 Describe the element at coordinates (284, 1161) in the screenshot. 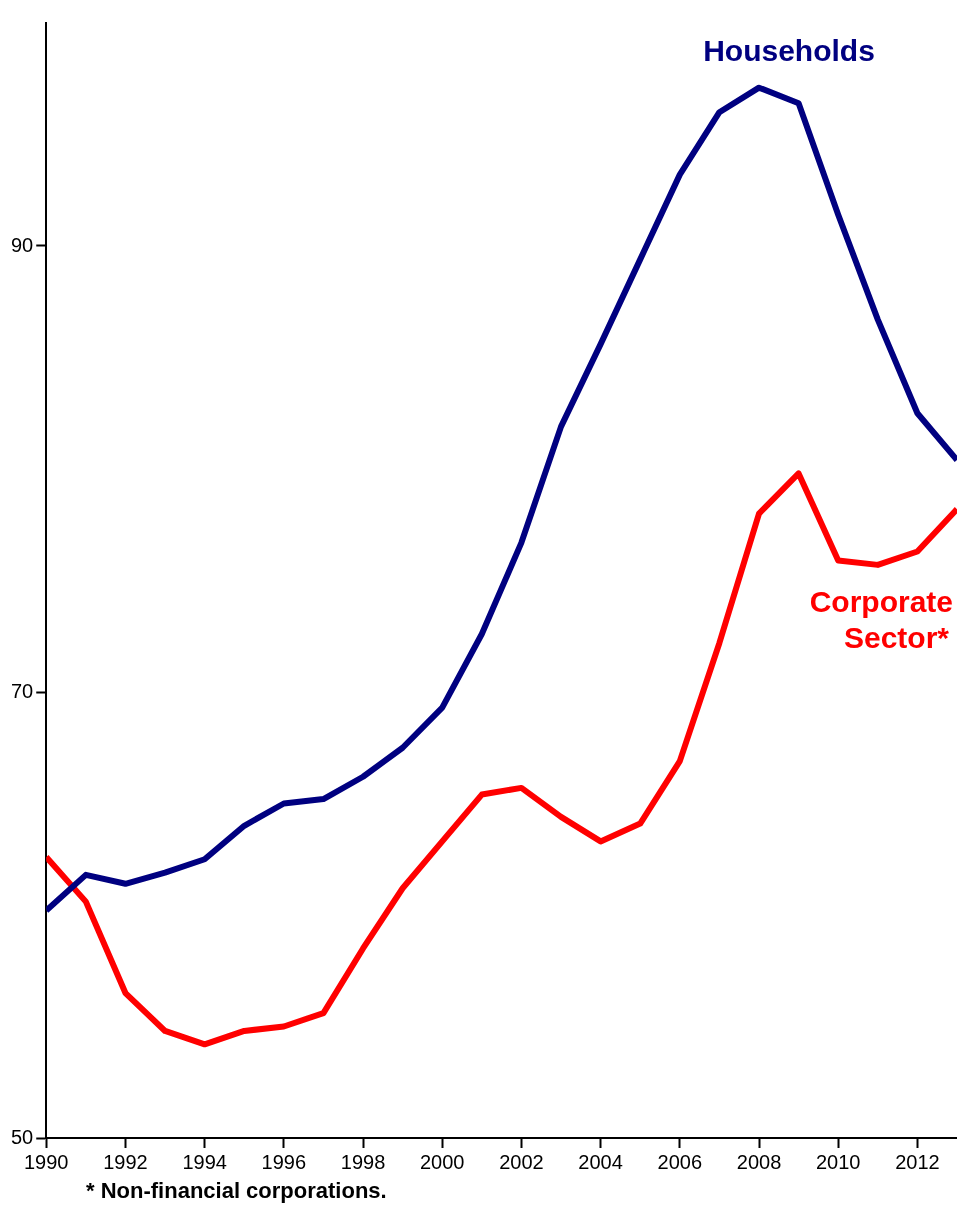

I see `x-tick-label: 1996` at that location.